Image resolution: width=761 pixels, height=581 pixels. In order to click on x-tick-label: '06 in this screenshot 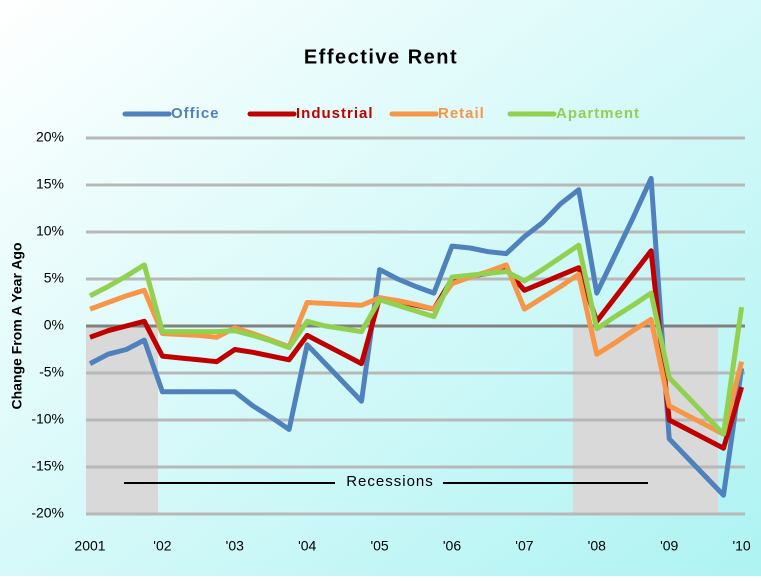, I will do `click(452, 546)`.